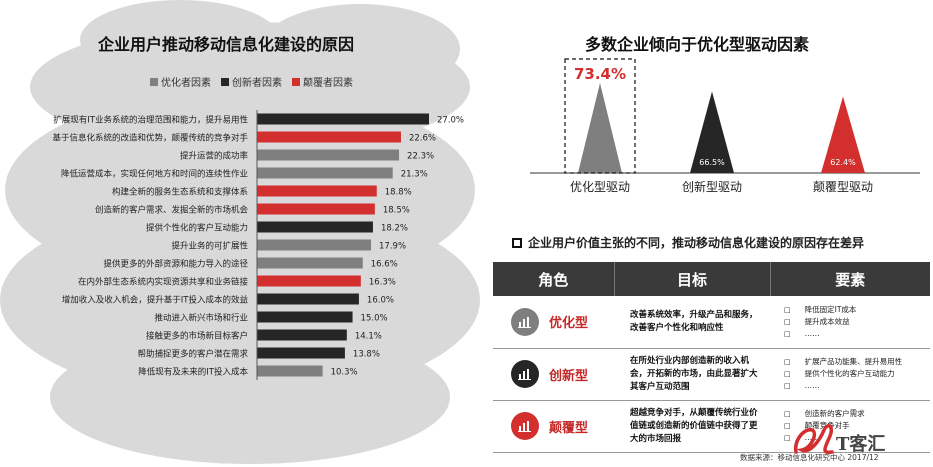 Image resolution: width=933 pixels, height=467 pixels. I want to click on role-cell: 创新型, so click(553, 374).